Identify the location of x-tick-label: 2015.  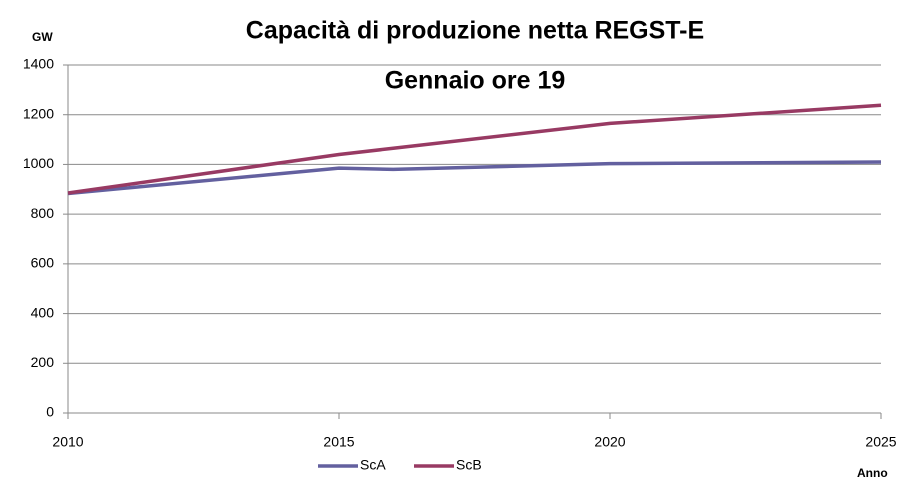
(338, 442).